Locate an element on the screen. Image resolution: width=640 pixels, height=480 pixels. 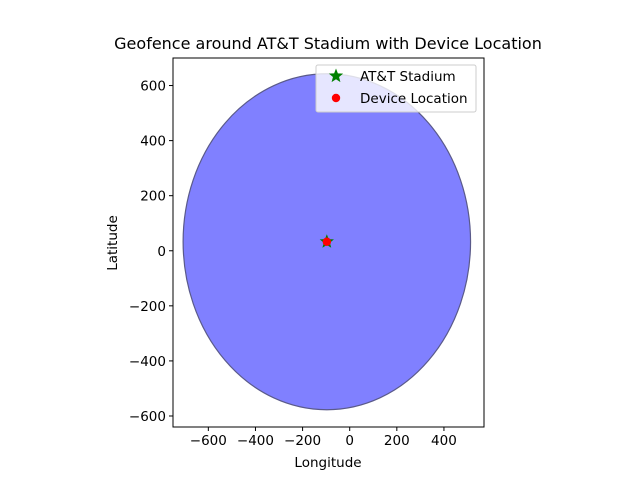
device-marker is located at coordinates (327, 241).